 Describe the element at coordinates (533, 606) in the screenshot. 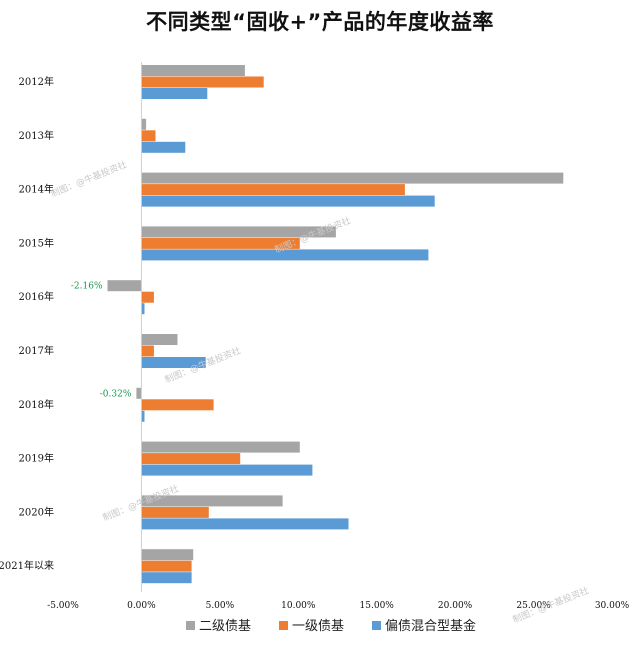

I see `x-tick-label: 25.00%` at that location.